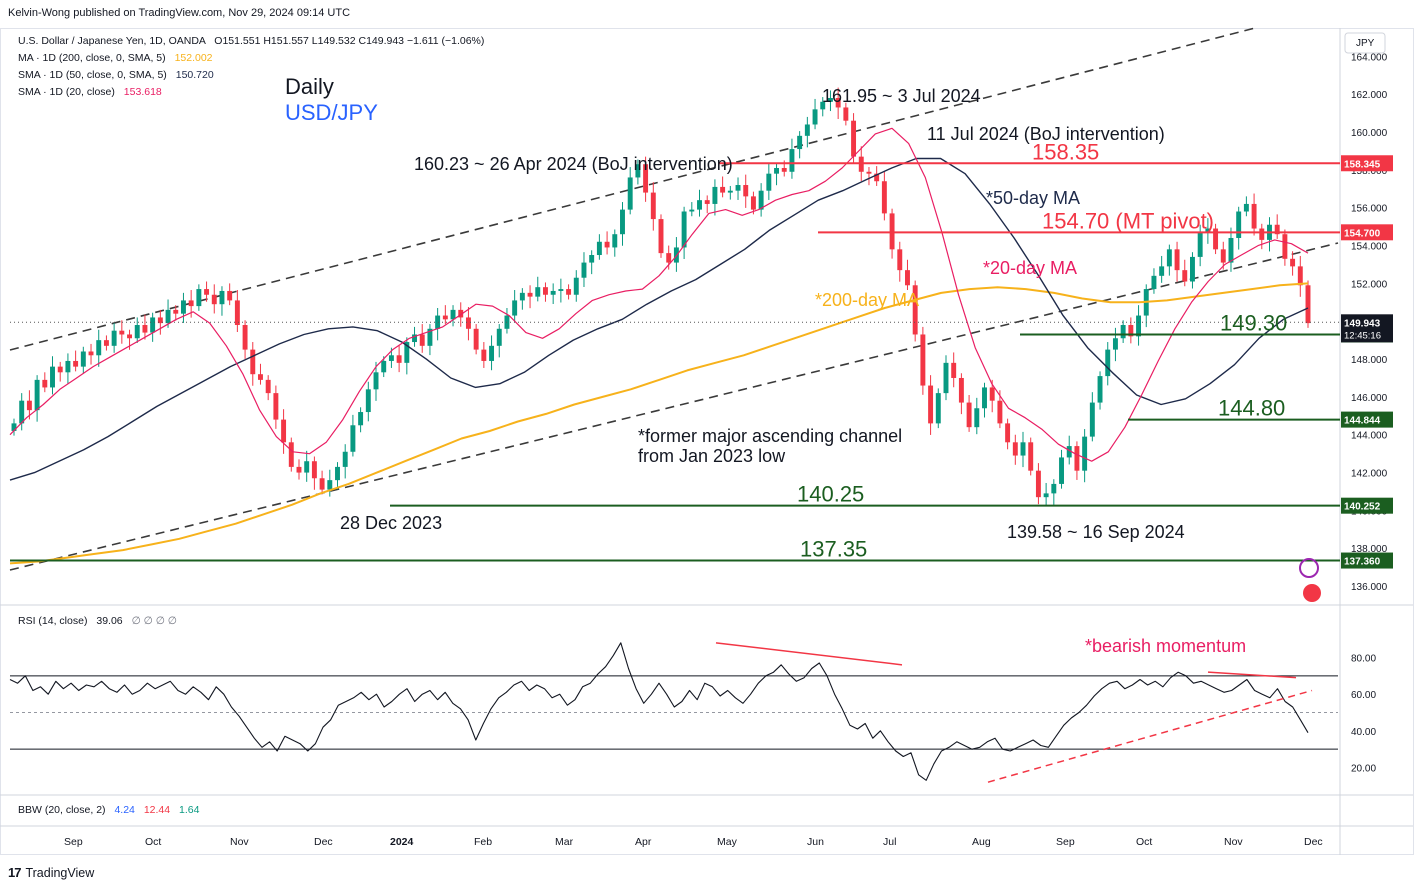 This screenshot has width=1415, height=891. I want to click on tradingview-logo: 17 TradingView, so click(51, 872).